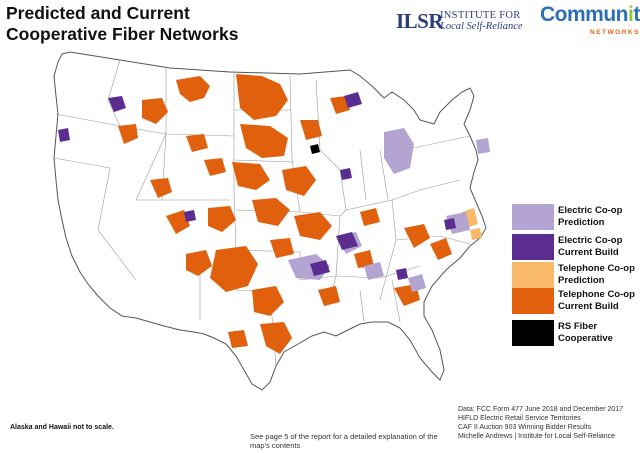 The image size is (640, 453). I want to click on cn-logo-part1: Commun, so click(584, 14).